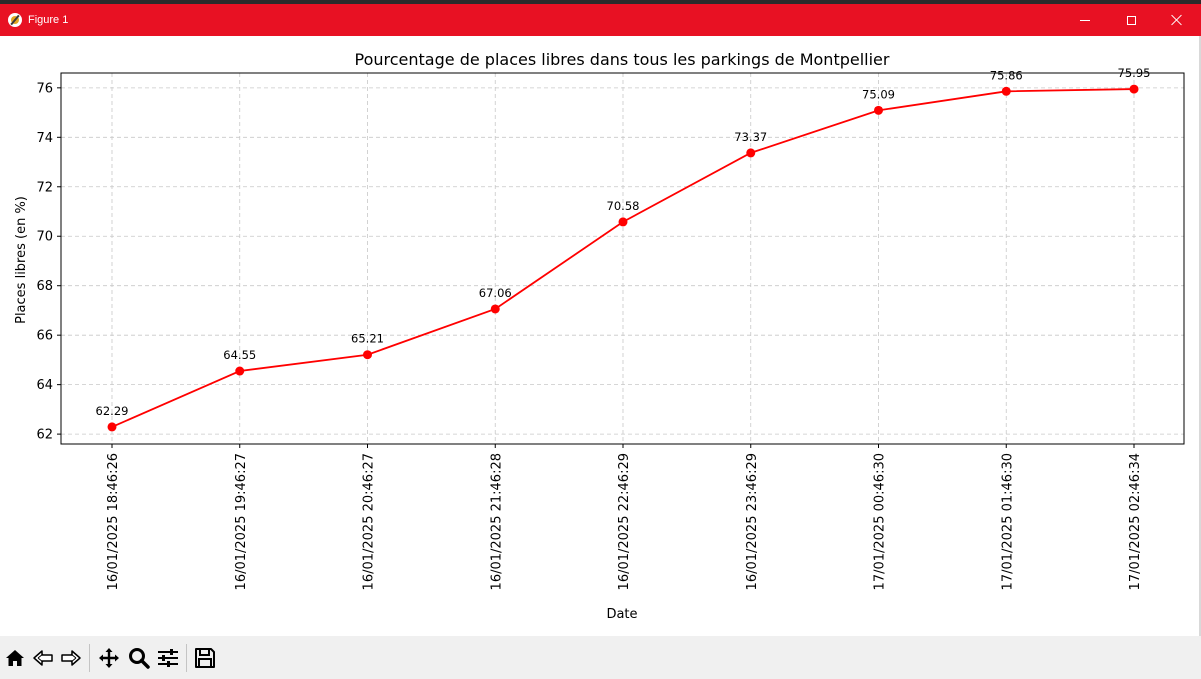  What do you see at coordinates (44, 286) in the screenshot?
I see `y-tick-label: 68` at bounding box center [44, 286].